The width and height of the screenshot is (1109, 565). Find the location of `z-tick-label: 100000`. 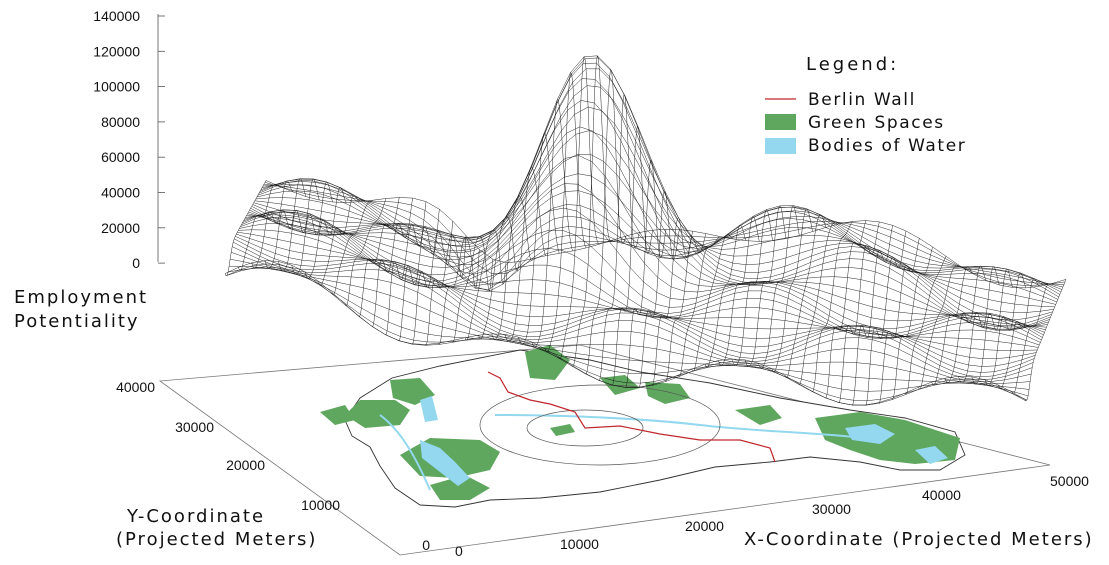

z-tick-label: 100000 is located at coordinates (116, 87).